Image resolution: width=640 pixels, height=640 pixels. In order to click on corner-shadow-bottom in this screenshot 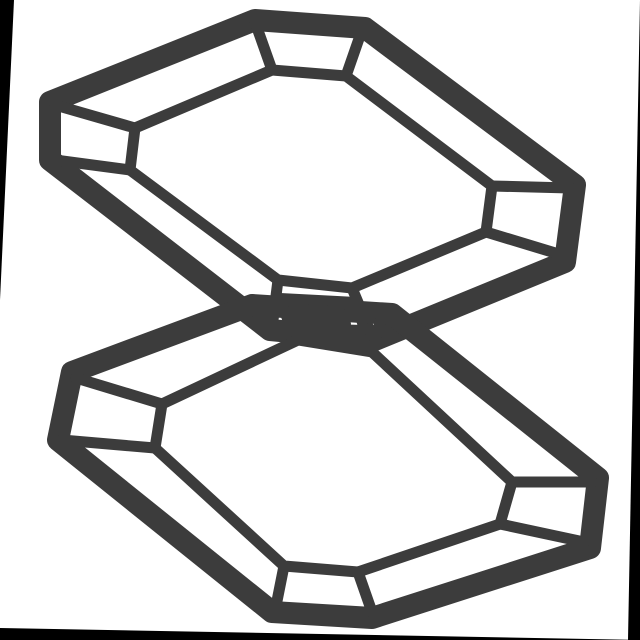, I will do `click(320, 634)`.